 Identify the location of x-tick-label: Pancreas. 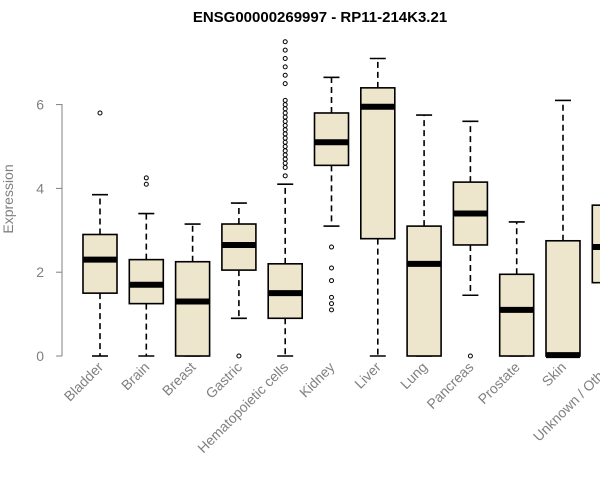
(449, 385).